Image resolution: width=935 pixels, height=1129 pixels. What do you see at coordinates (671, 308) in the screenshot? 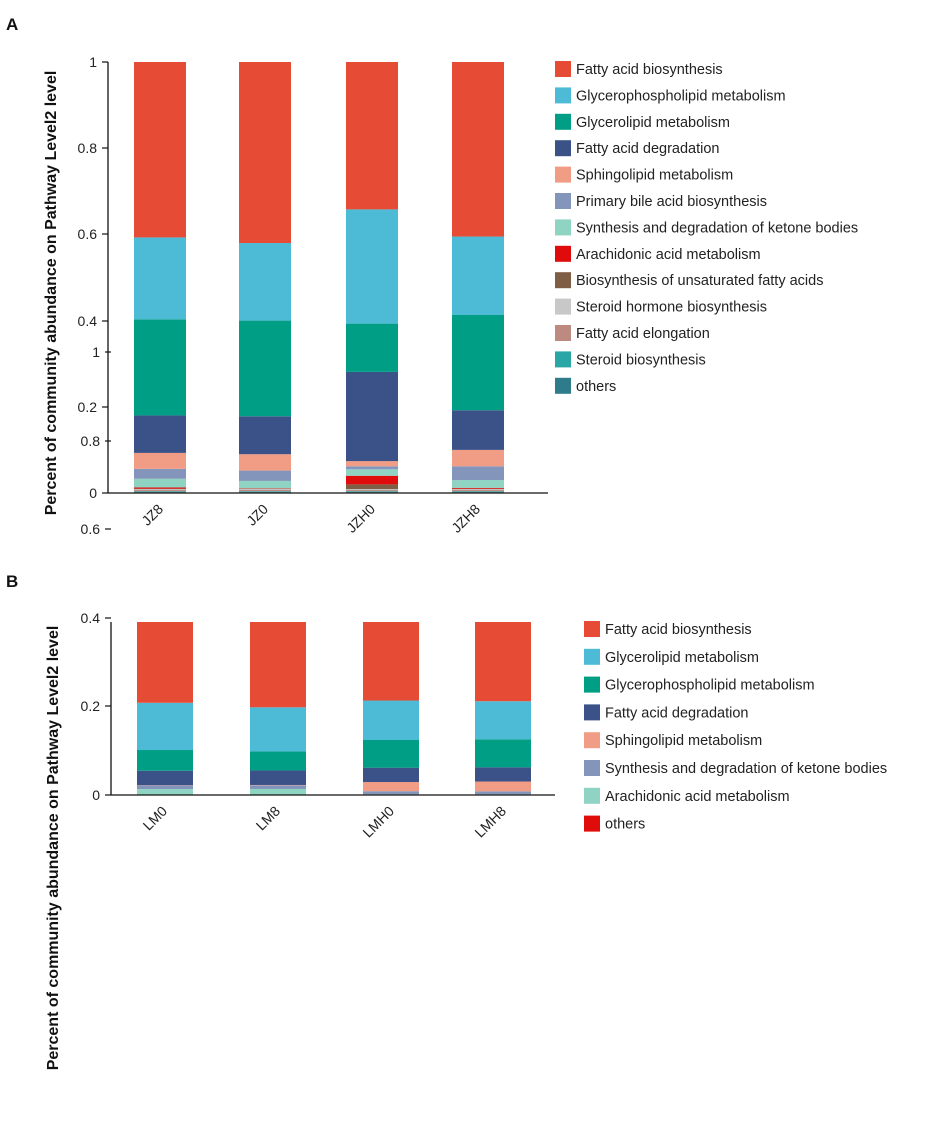
I see `panel-a-legend-label-9: Steroid hormone biosynthesis` at bounding box center [671, 308].